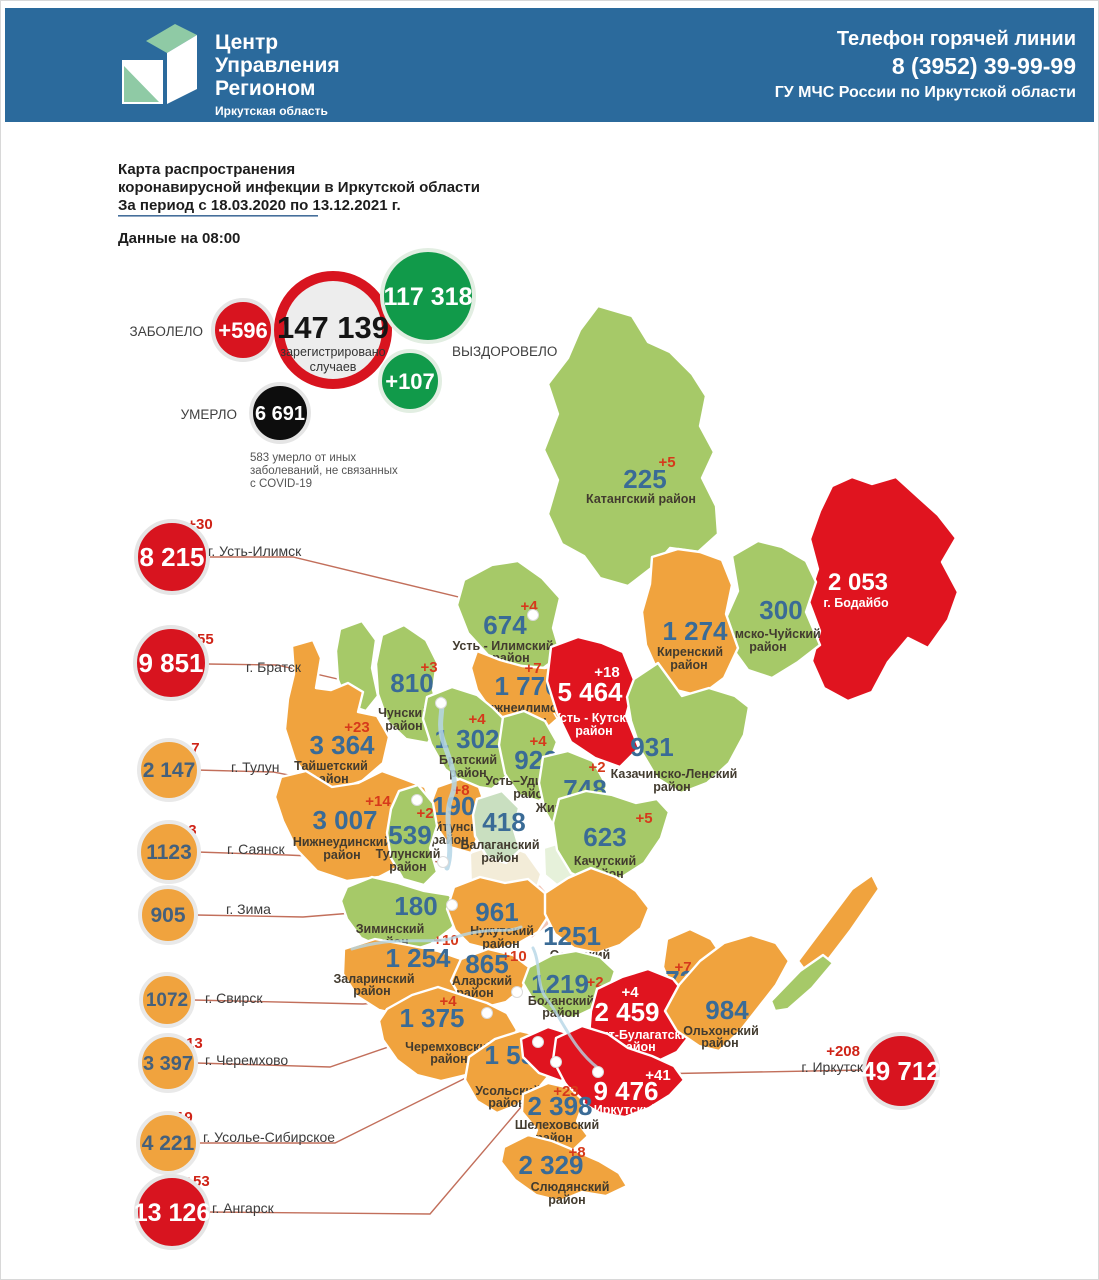 The image size is (1099, 1280). I want to click on svg-text: 3 364, so click(342, 745).